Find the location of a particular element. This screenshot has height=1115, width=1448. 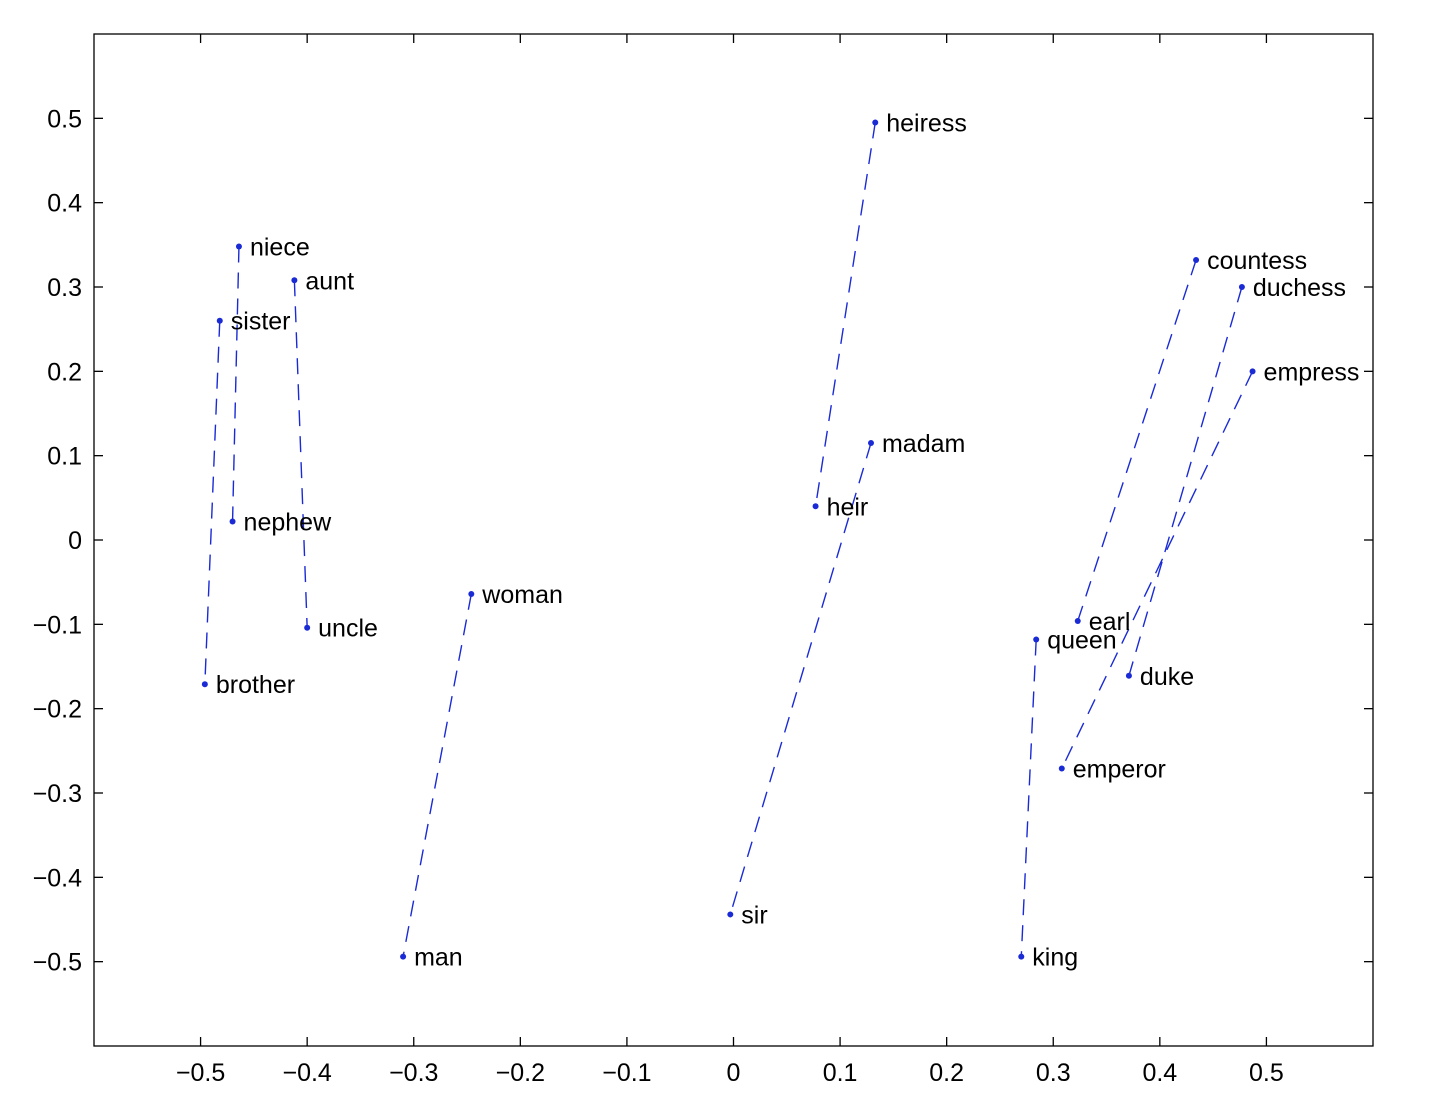

y-tick-label: −0.1 is located at coordinates (57, 625).